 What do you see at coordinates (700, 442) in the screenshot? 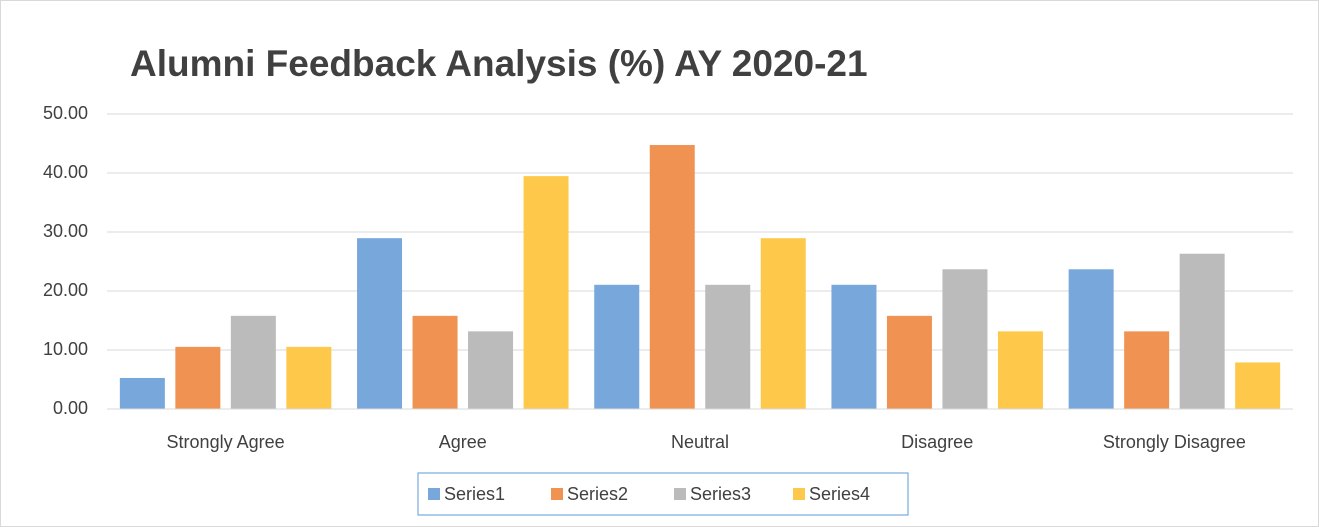
I see `x-tick-label: Neutral` at bounding box center [700, 442].